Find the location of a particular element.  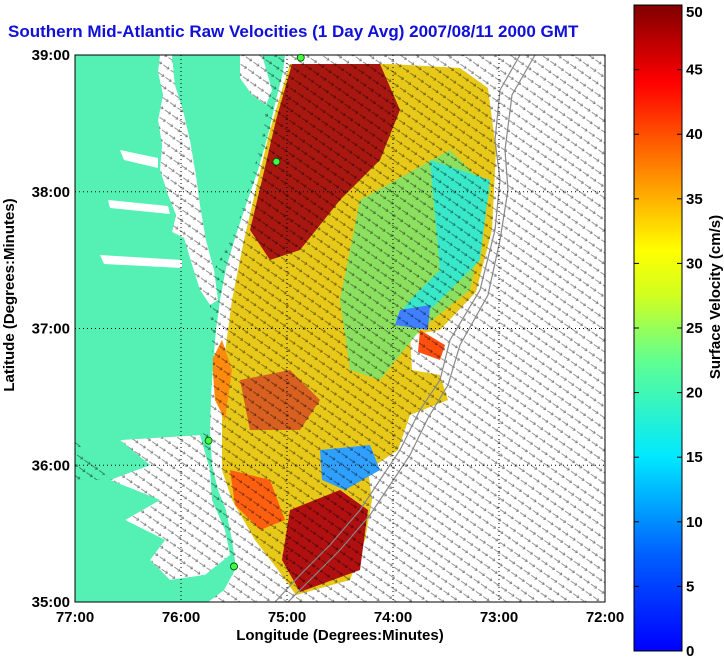

x-axis-label: Longitude (Degrees:Minutes) is located at coordinates (340, 635).